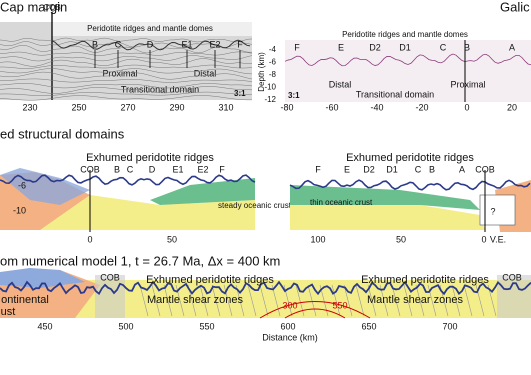 The height and width of the screenshot is (375, 531). What do you see at coordinates (369, 169) in the screenshot?
I see `label: D2` at bounding box center [369, 169].